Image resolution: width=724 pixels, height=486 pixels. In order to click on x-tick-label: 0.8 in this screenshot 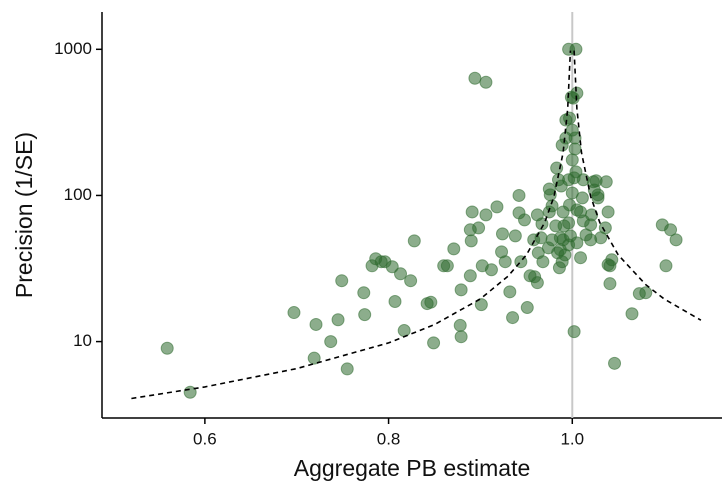, I will do `click(389, 438)`.